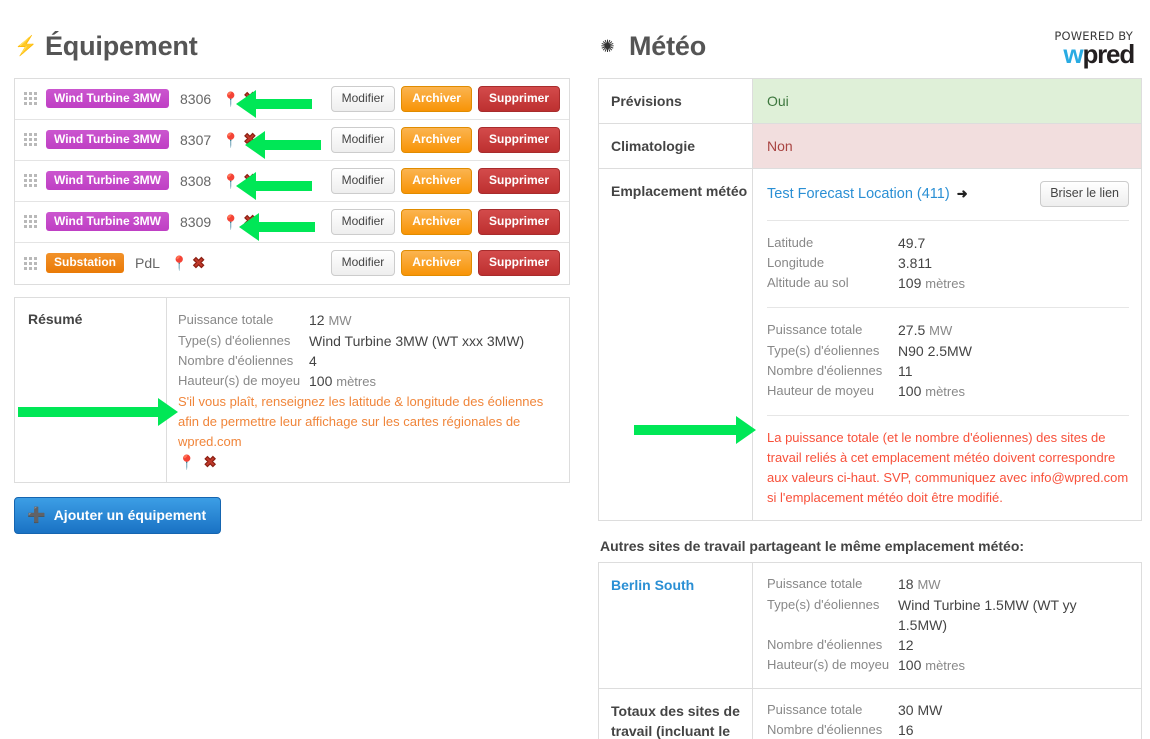 Image resolution: width=1150 pixels, height=739 pixels. What do you see at coordinates (947, 100) in the screenshot?
I see `forecast-value: Oui` at bounding box center [947, 100].